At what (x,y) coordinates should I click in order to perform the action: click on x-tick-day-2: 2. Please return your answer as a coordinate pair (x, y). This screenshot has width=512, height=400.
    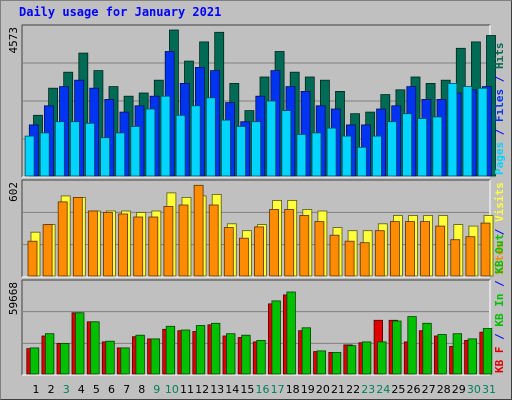
    Looking at the image, I should click on (51, 389).